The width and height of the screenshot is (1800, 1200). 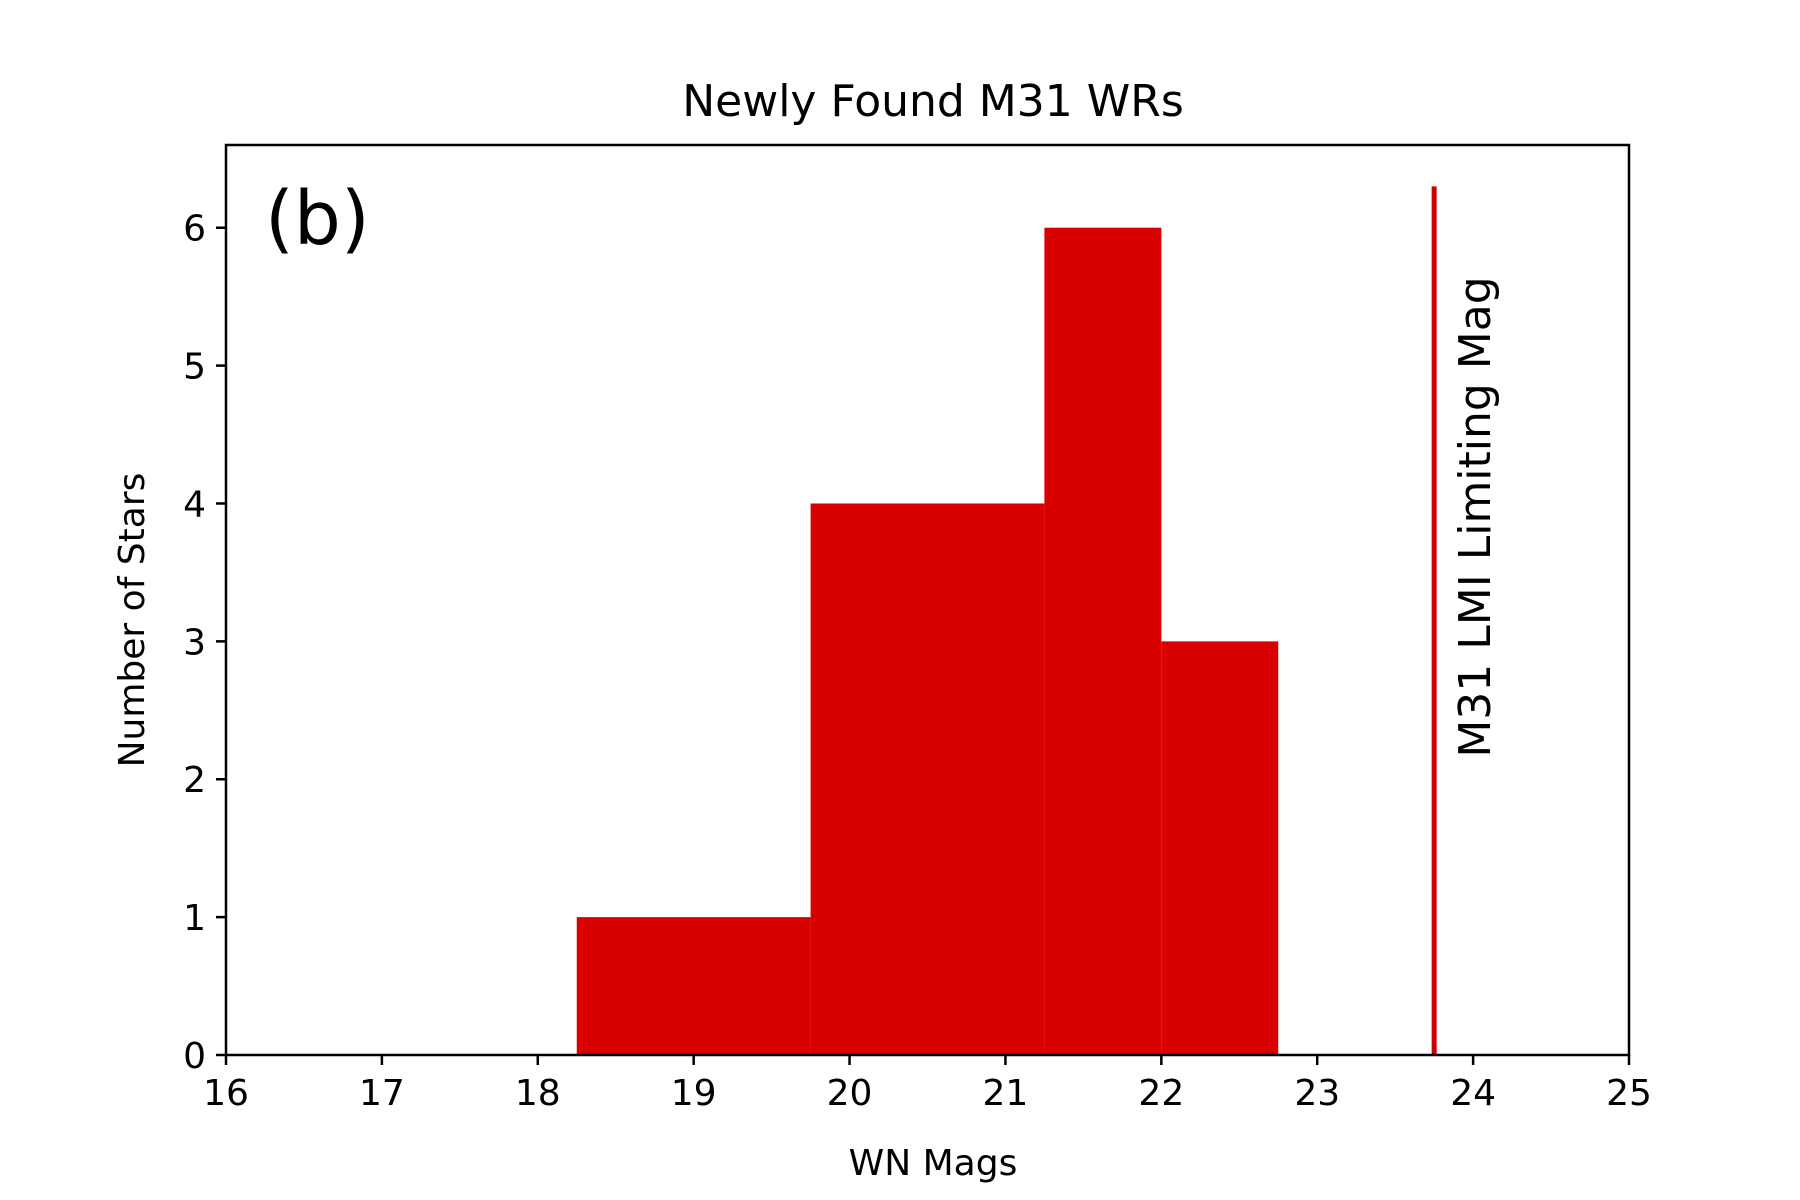 I want to click on y-tick-label-0: 0, so click(x=194, y=1056).